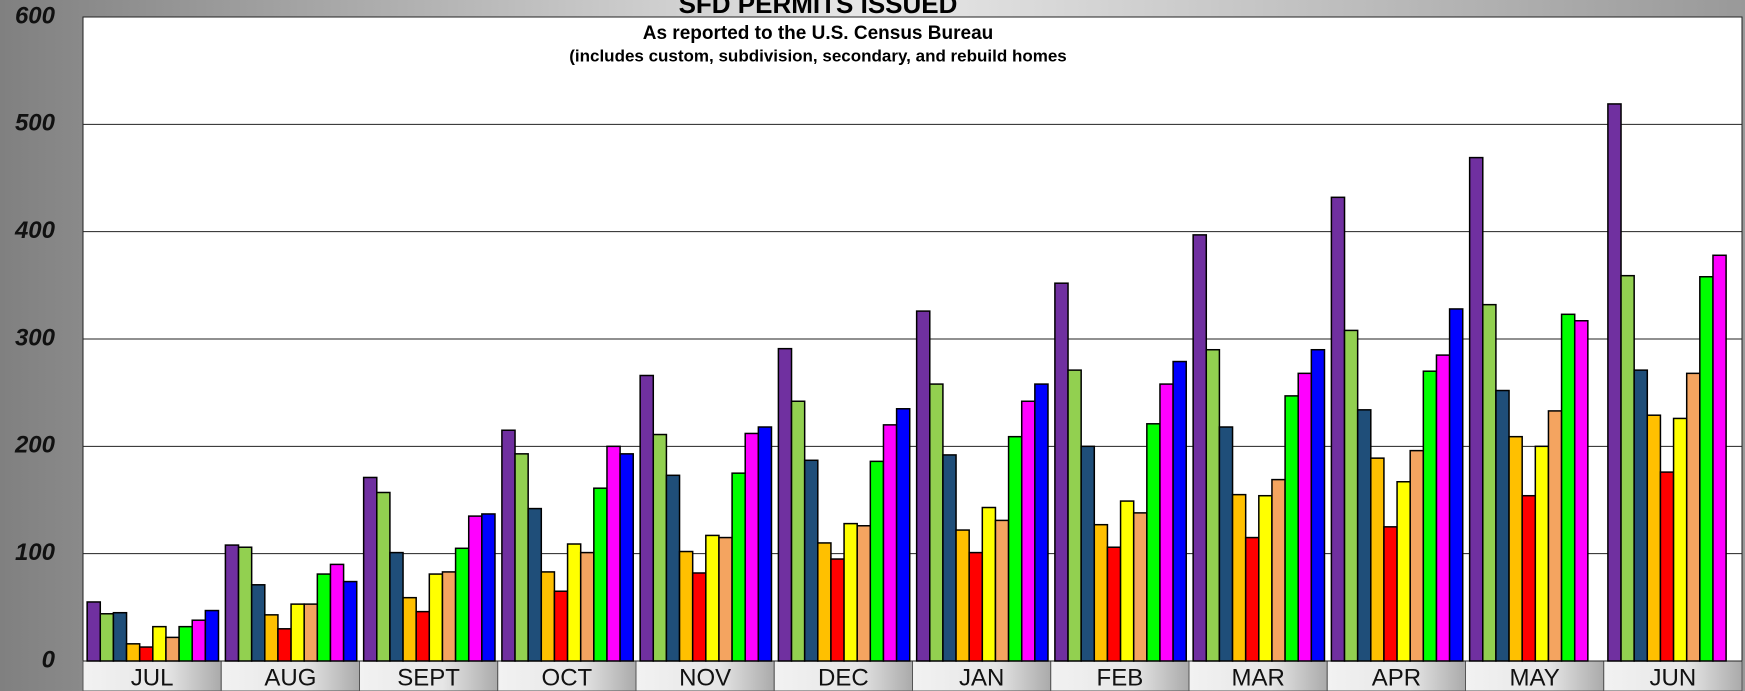 This screenshot has height=691, width=1745. Describe the element at coordinates (35, 123) in the screenshot. I see `y-tick-label: 500` at that location.